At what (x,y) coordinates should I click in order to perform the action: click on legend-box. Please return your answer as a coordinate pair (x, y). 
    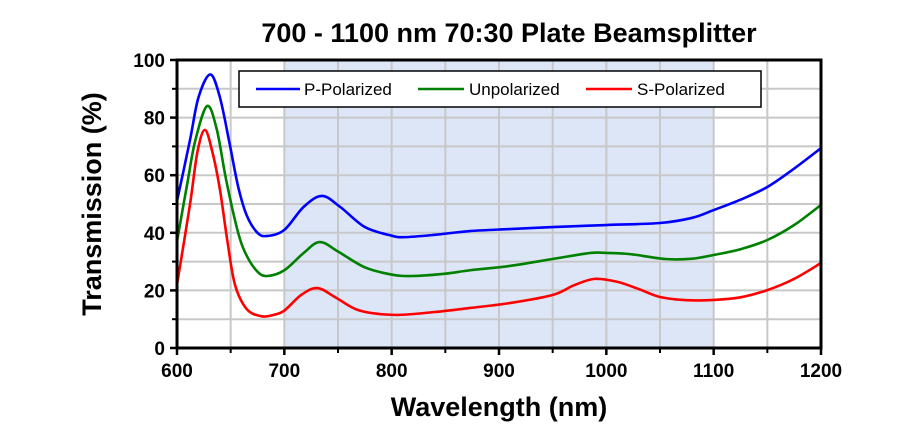
    Looking at the image, I should click on (500, 89).